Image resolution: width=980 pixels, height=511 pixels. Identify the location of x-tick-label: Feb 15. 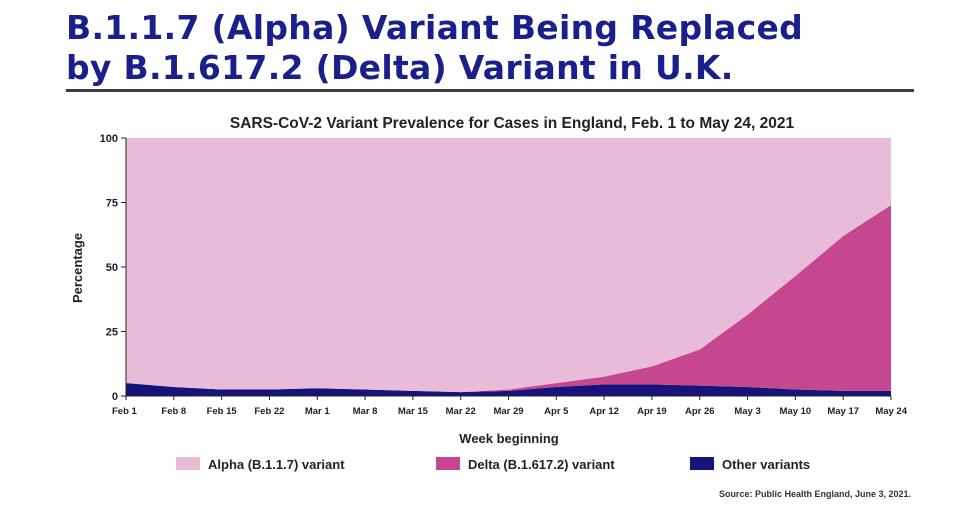
(222, 411).